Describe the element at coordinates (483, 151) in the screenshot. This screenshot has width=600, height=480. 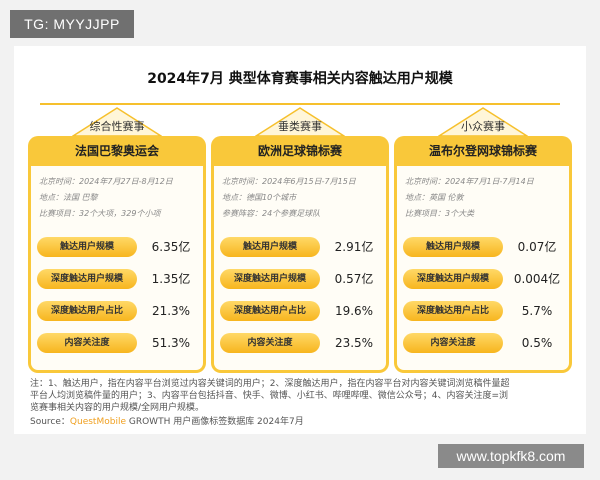
I see `event-title: 温布尔登网球锦标赛` at that location.